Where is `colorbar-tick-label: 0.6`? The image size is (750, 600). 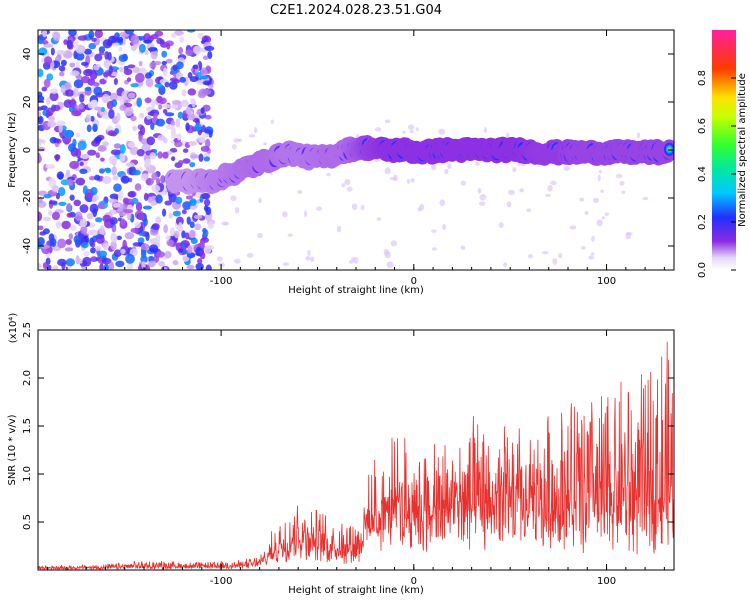
colorbar-tick-label: 0.6 is located at coordinates (702, 126).